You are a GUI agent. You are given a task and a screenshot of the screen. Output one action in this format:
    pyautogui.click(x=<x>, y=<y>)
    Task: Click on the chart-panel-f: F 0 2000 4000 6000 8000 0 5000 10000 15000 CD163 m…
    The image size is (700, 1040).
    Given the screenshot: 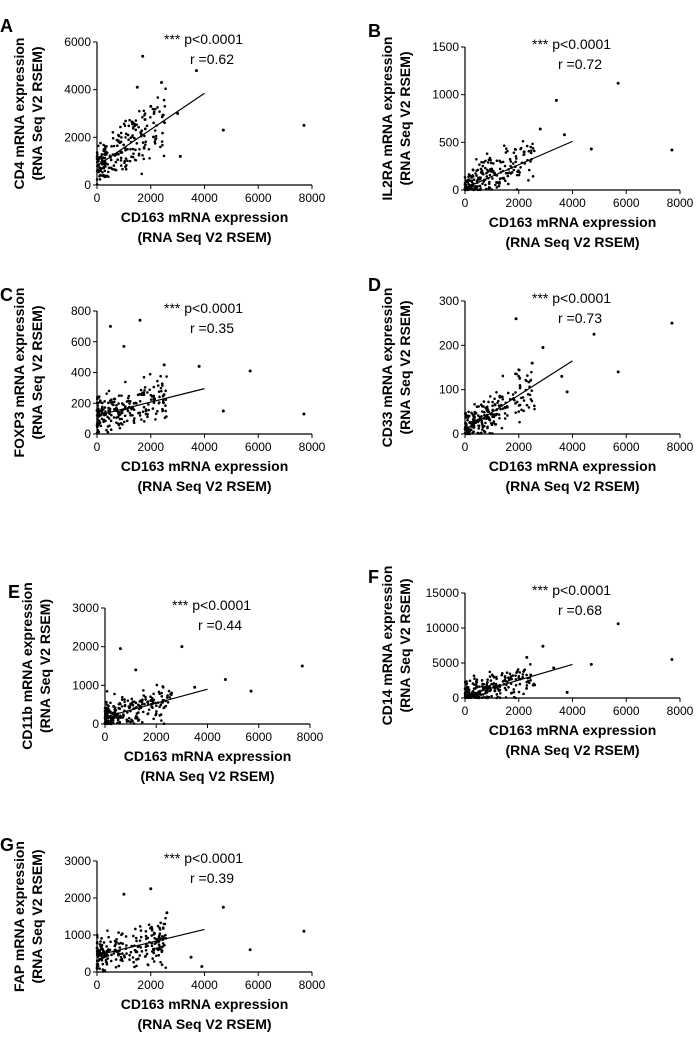 What is the action you would take?
    pyautogui.click(x=531, y=662)
    